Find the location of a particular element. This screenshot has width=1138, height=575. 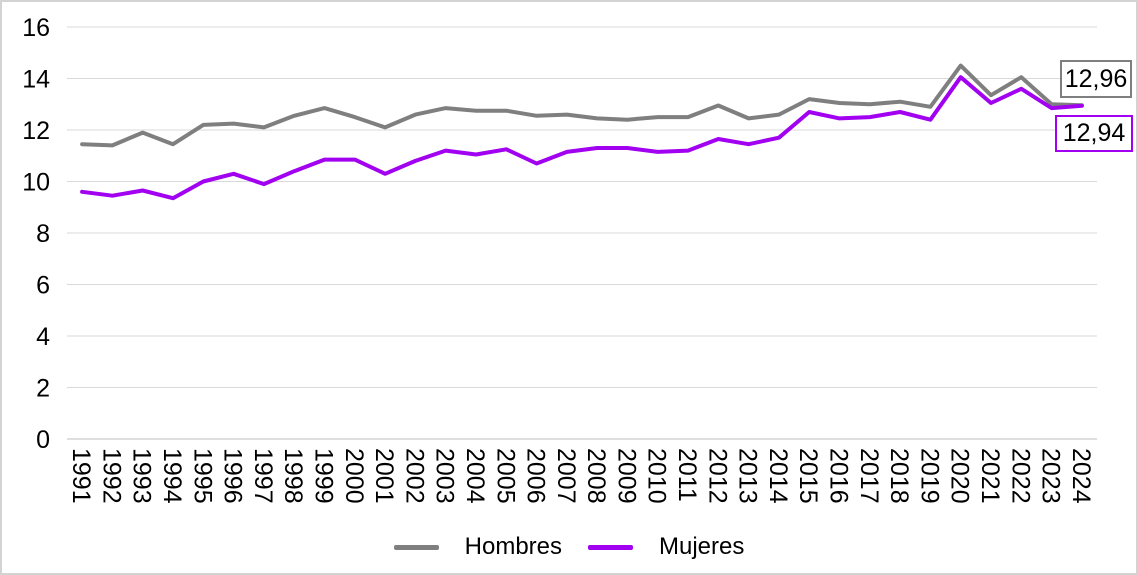

x-tick-label: 2000 is located at coordinates (354, 476).